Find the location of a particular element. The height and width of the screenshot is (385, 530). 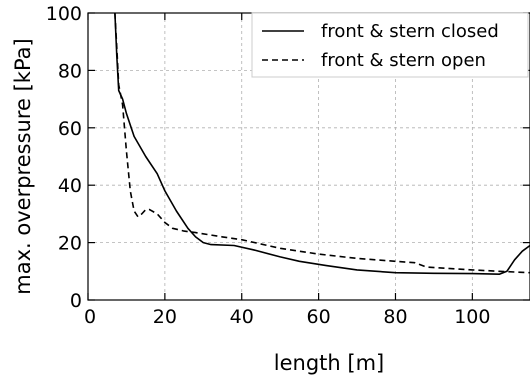

x-tick-label: 60 is located at coordinates (319, 317).